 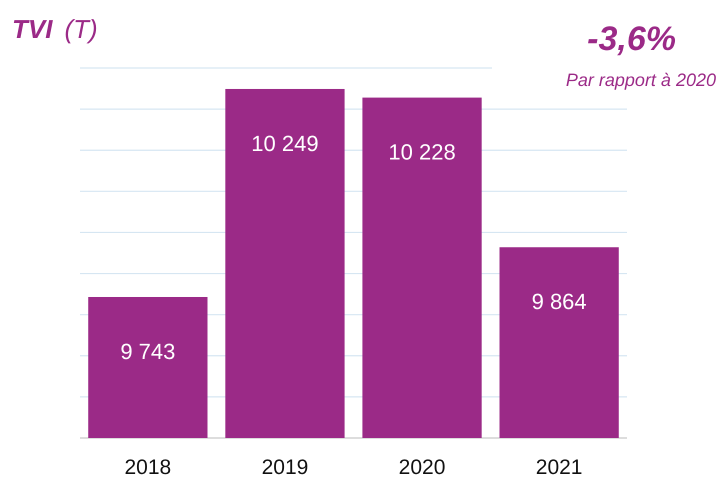 I want to click on data-label: 10 249, so click(x=285, y=143).